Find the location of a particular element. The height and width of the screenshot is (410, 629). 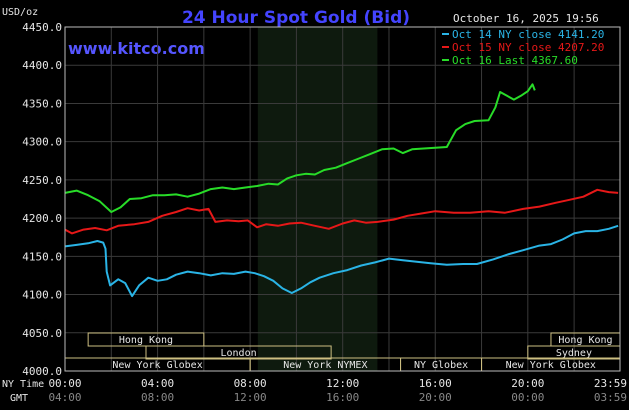

legend-entry: Oct 16 Last 4367.60 is located at coordinates (515, 60).